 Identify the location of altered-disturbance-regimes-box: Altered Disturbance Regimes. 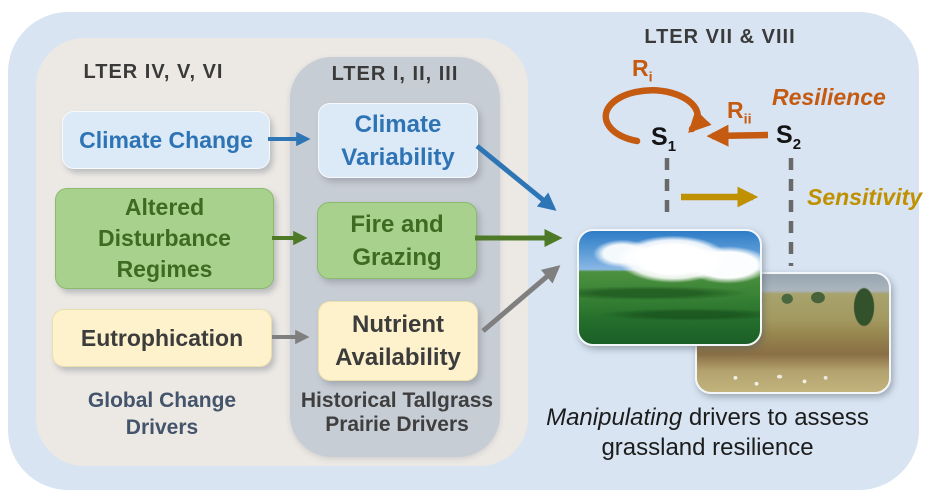
(164, 238).